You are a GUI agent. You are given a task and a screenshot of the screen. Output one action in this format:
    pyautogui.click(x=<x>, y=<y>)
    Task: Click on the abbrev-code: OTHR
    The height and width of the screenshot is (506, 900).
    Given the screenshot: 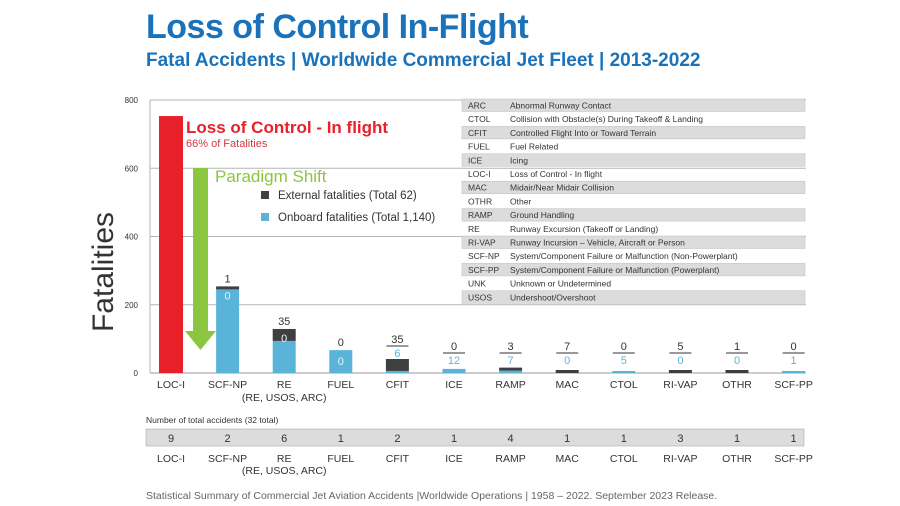 What is the action you would take?
    pyautogui.click(x=480, y=201)
    